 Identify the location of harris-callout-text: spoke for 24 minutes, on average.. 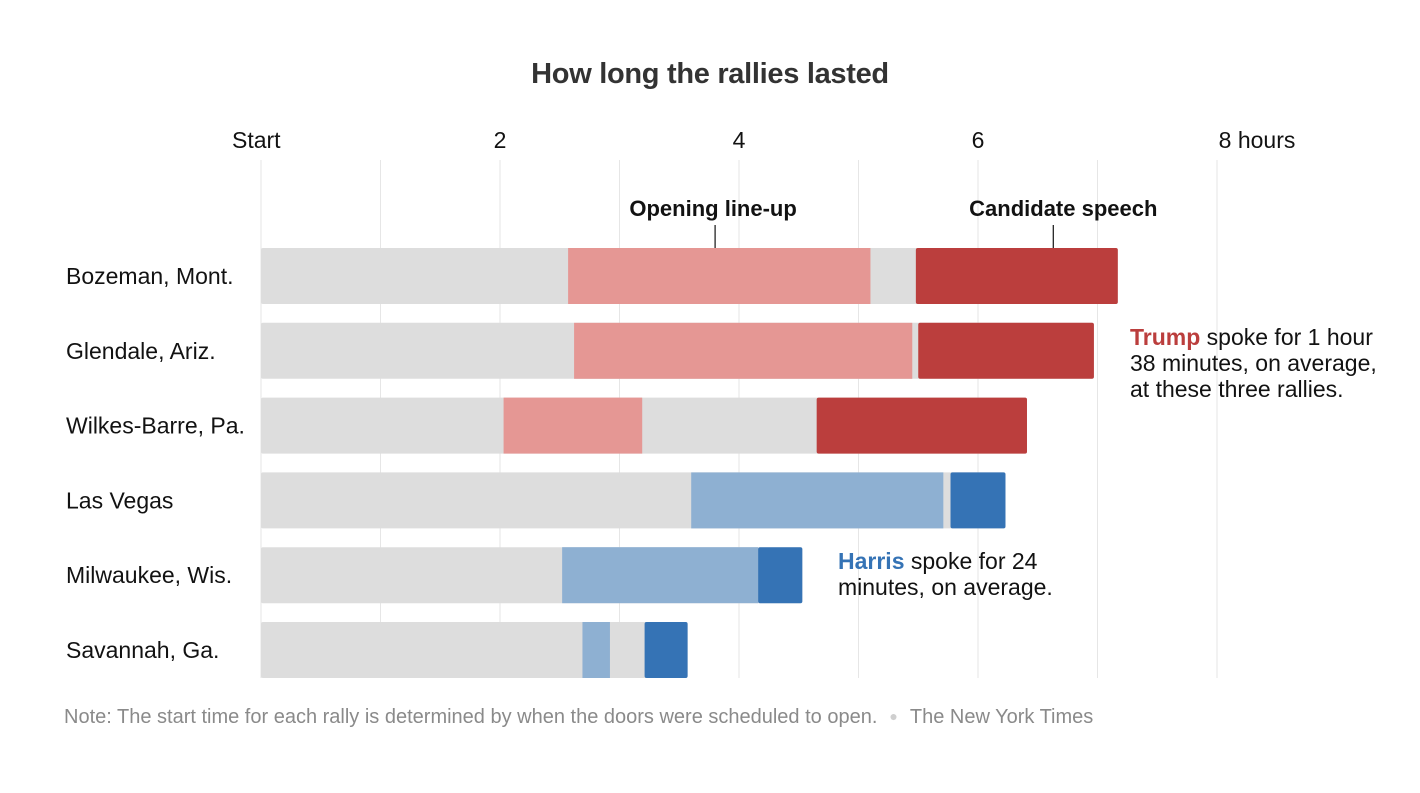
(945, 574).